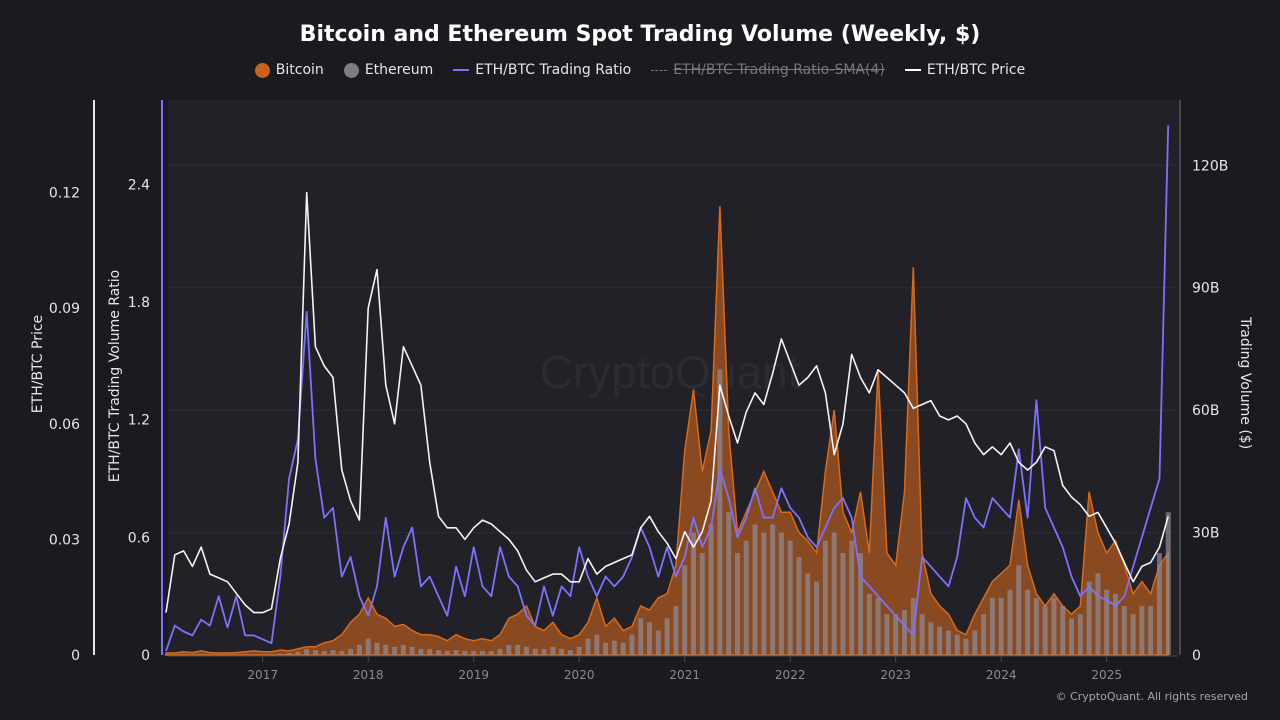  Describe the element at coordinates (139, 303) in the screenshot. I see `ratio-tick-label: 1.8` at that location.